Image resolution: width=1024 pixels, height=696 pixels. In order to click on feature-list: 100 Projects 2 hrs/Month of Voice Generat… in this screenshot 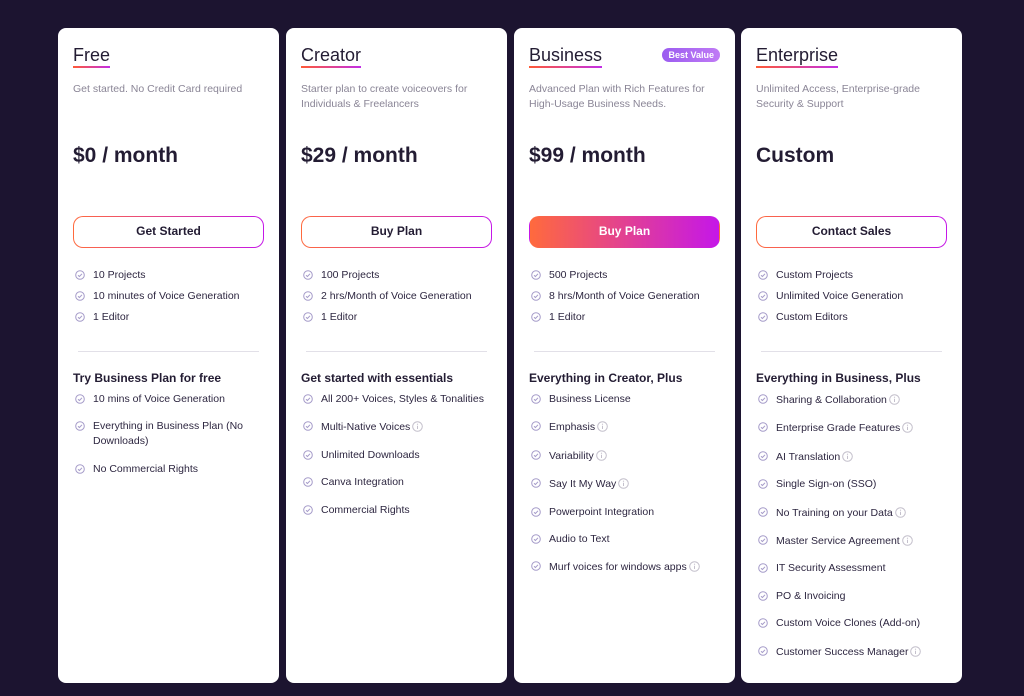, I will do `click(396, 296)`.